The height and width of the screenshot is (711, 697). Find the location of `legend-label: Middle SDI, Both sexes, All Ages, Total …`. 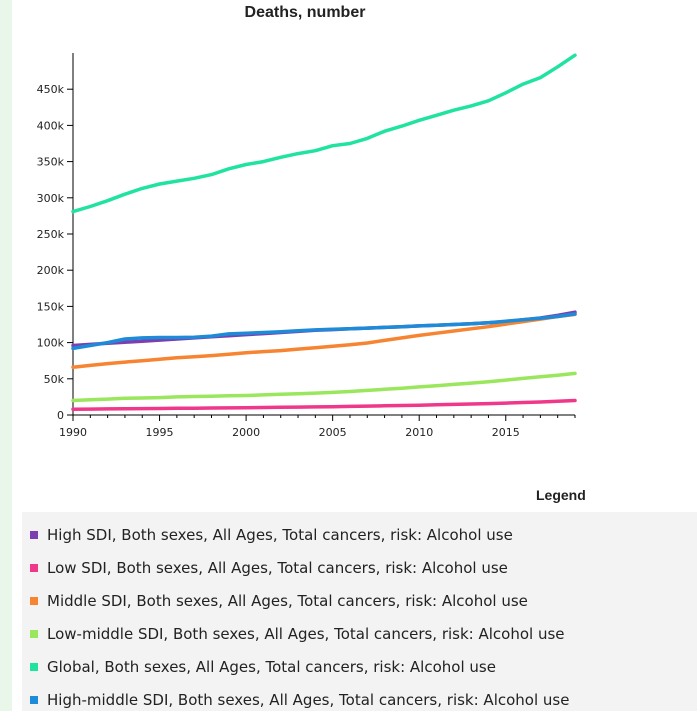

legend-label: Middle SDI, Both sexes, All Ages, Total … is located at coordinates (287, 601).